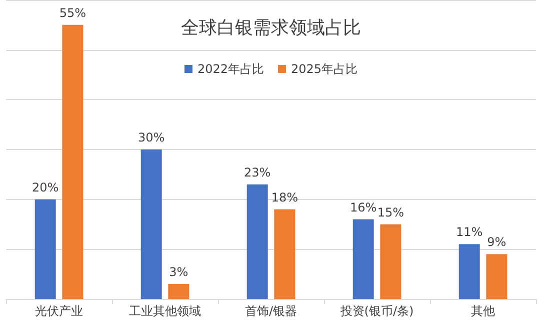 The width and height of the screenshot is (542, 329). What do you see at coordinates (59, 311) in the screenshot?
I see `x-tick-label: 光伏产业` at bounding box center [59, 311].